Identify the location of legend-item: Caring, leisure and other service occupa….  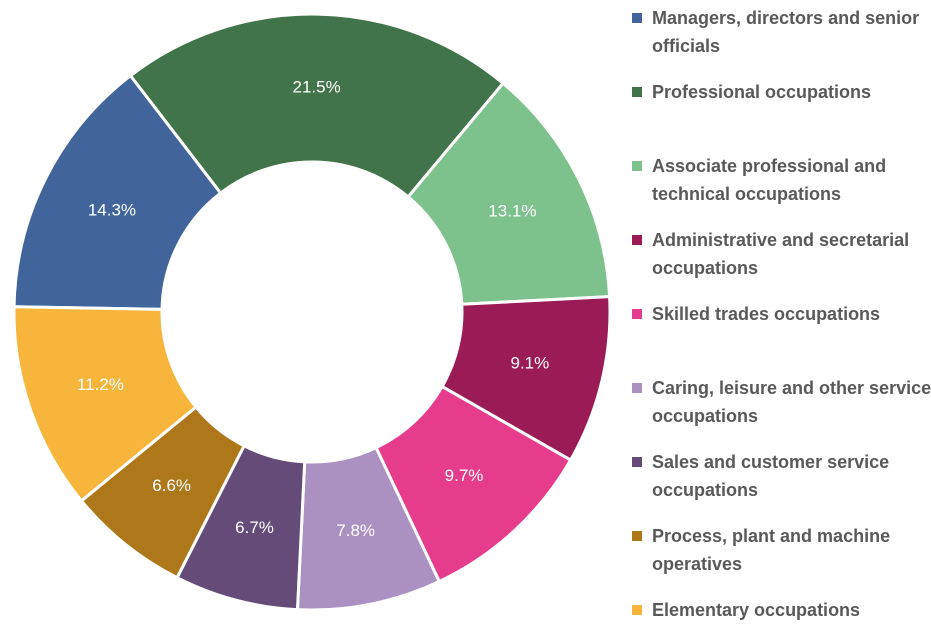
(781, 402).